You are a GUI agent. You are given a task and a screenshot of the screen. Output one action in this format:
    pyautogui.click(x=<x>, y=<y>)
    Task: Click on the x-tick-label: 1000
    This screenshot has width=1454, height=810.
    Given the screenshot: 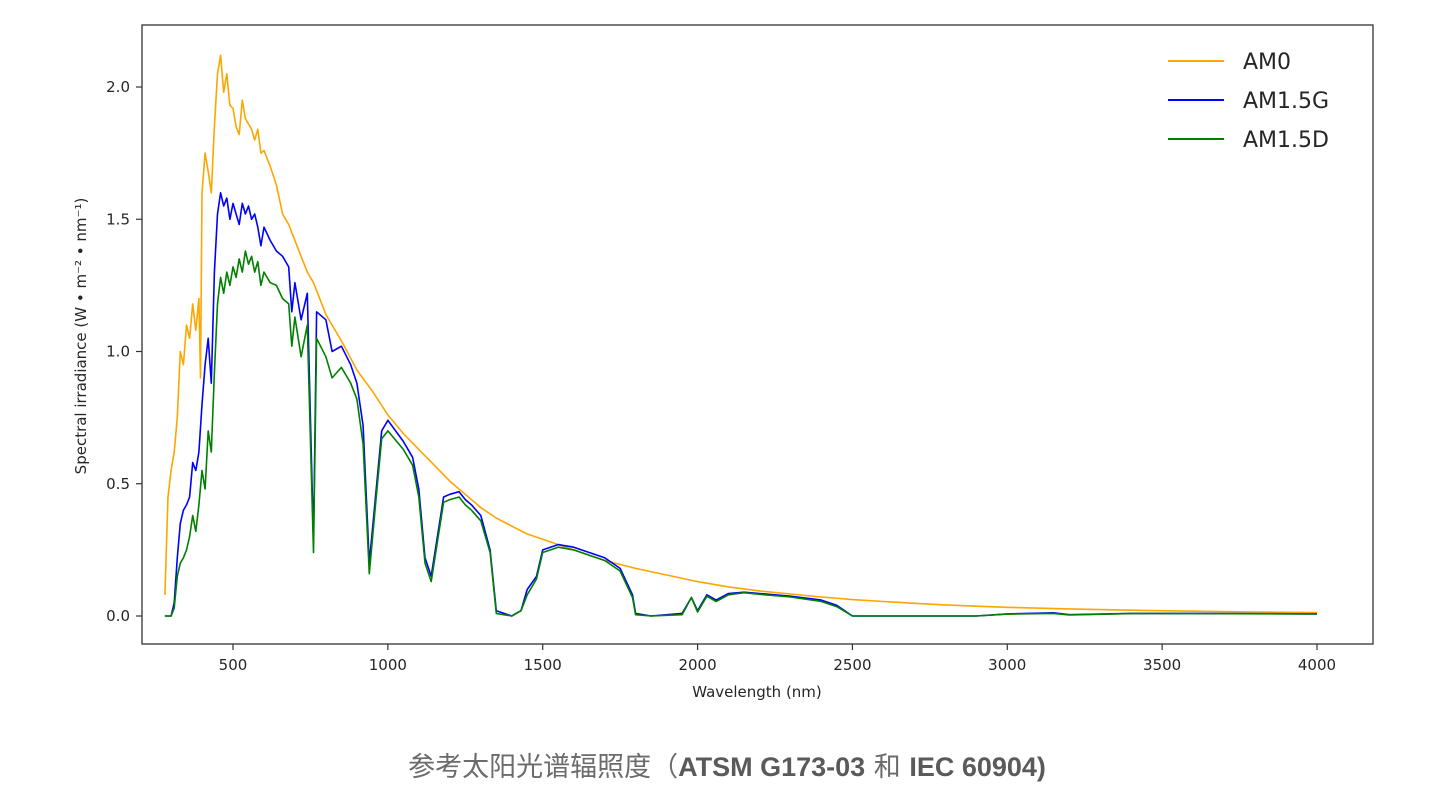 What is the action you would take?
    pyautogui.click(x=388, y=665)
    